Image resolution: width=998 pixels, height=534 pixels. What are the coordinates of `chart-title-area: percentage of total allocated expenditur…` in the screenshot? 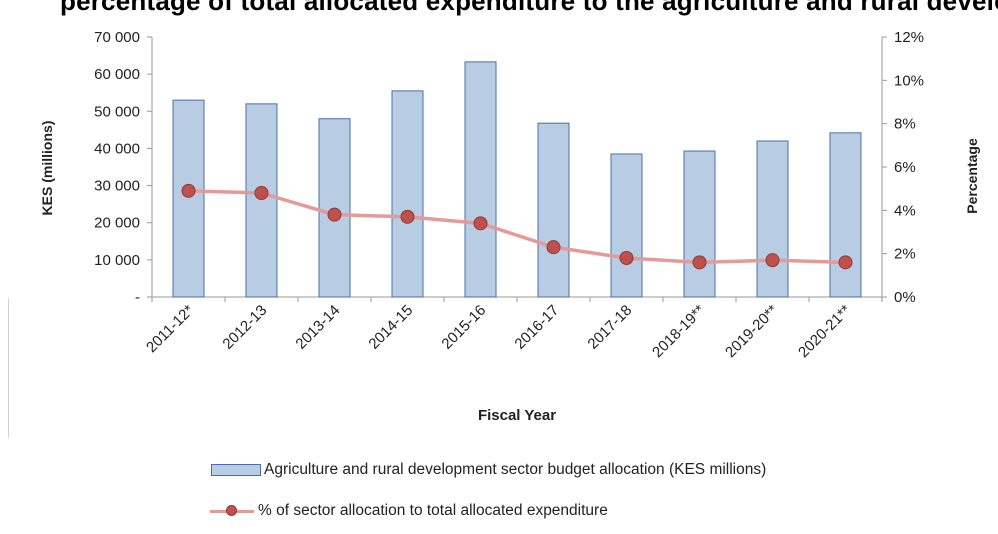 It's located at (499, 10).